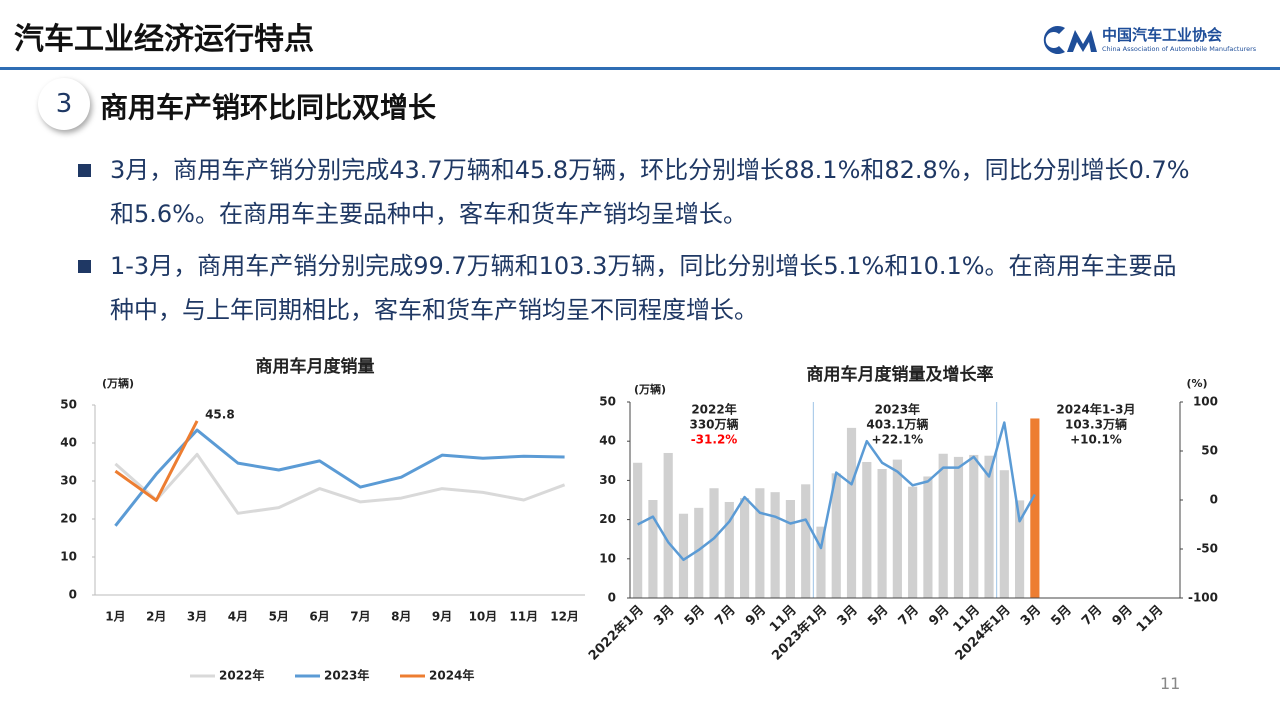 The height and width of the screenshot is (716, 1280). Describe the element at coordinates (640, 68) in the screenshot. I see `header-rule` at that location.